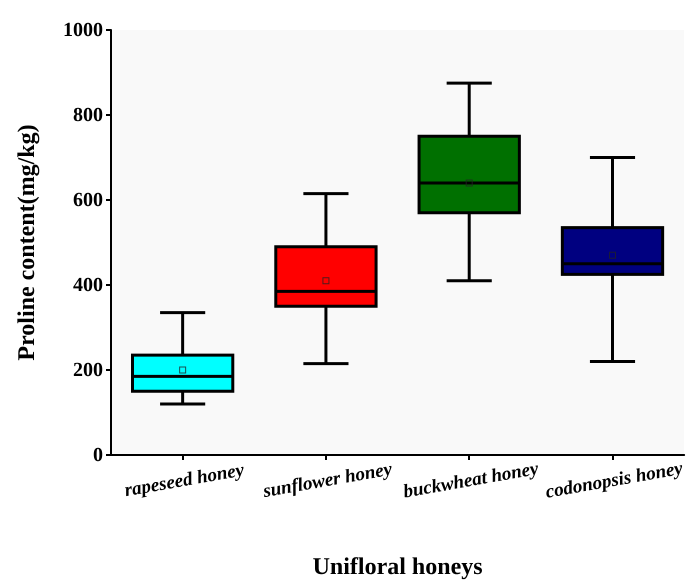 This screenshot has width=687, height=584. Describe the element at coordinates (327, 480) in the screenshot. I see `x-tick-label: sunflower honey` at that location.